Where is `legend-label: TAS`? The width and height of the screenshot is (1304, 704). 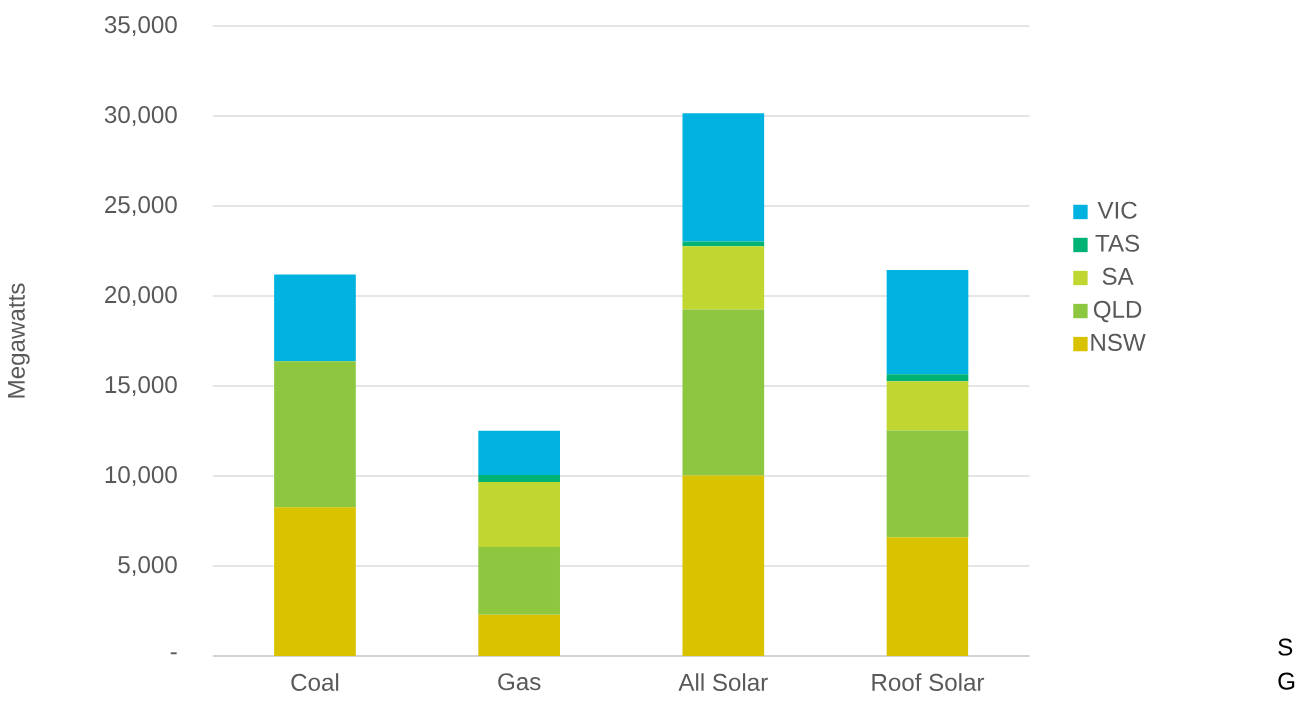
legend-label: TAS is located at coordinates (1117, 243).